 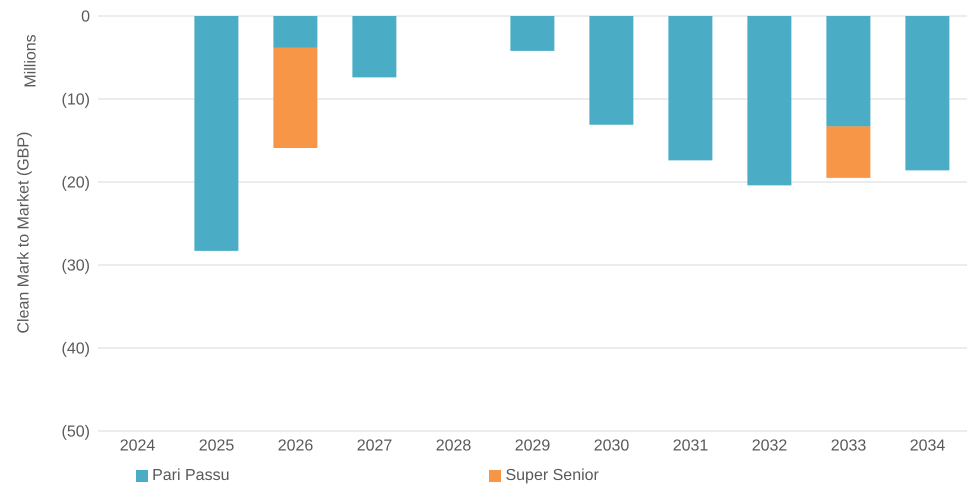 I want to click on x-tick-label: 2034, so click(x=928, y=445).